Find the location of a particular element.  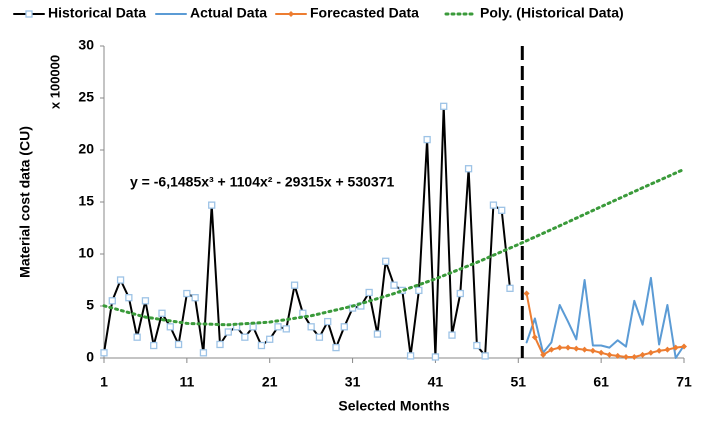

y-tick-label: 25 is located at coordinates (86, 97).